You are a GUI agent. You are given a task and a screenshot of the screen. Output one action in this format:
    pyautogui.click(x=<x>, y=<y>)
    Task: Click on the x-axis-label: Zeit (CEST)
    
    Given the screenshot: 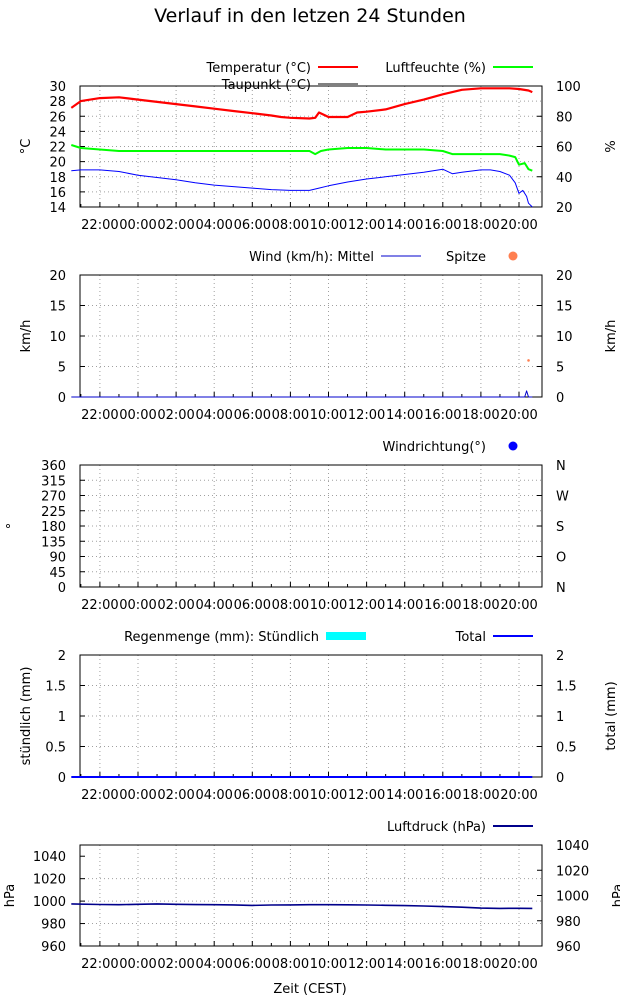 What is the action you would take?
    pyautogui.click(x=309, y=989)
    